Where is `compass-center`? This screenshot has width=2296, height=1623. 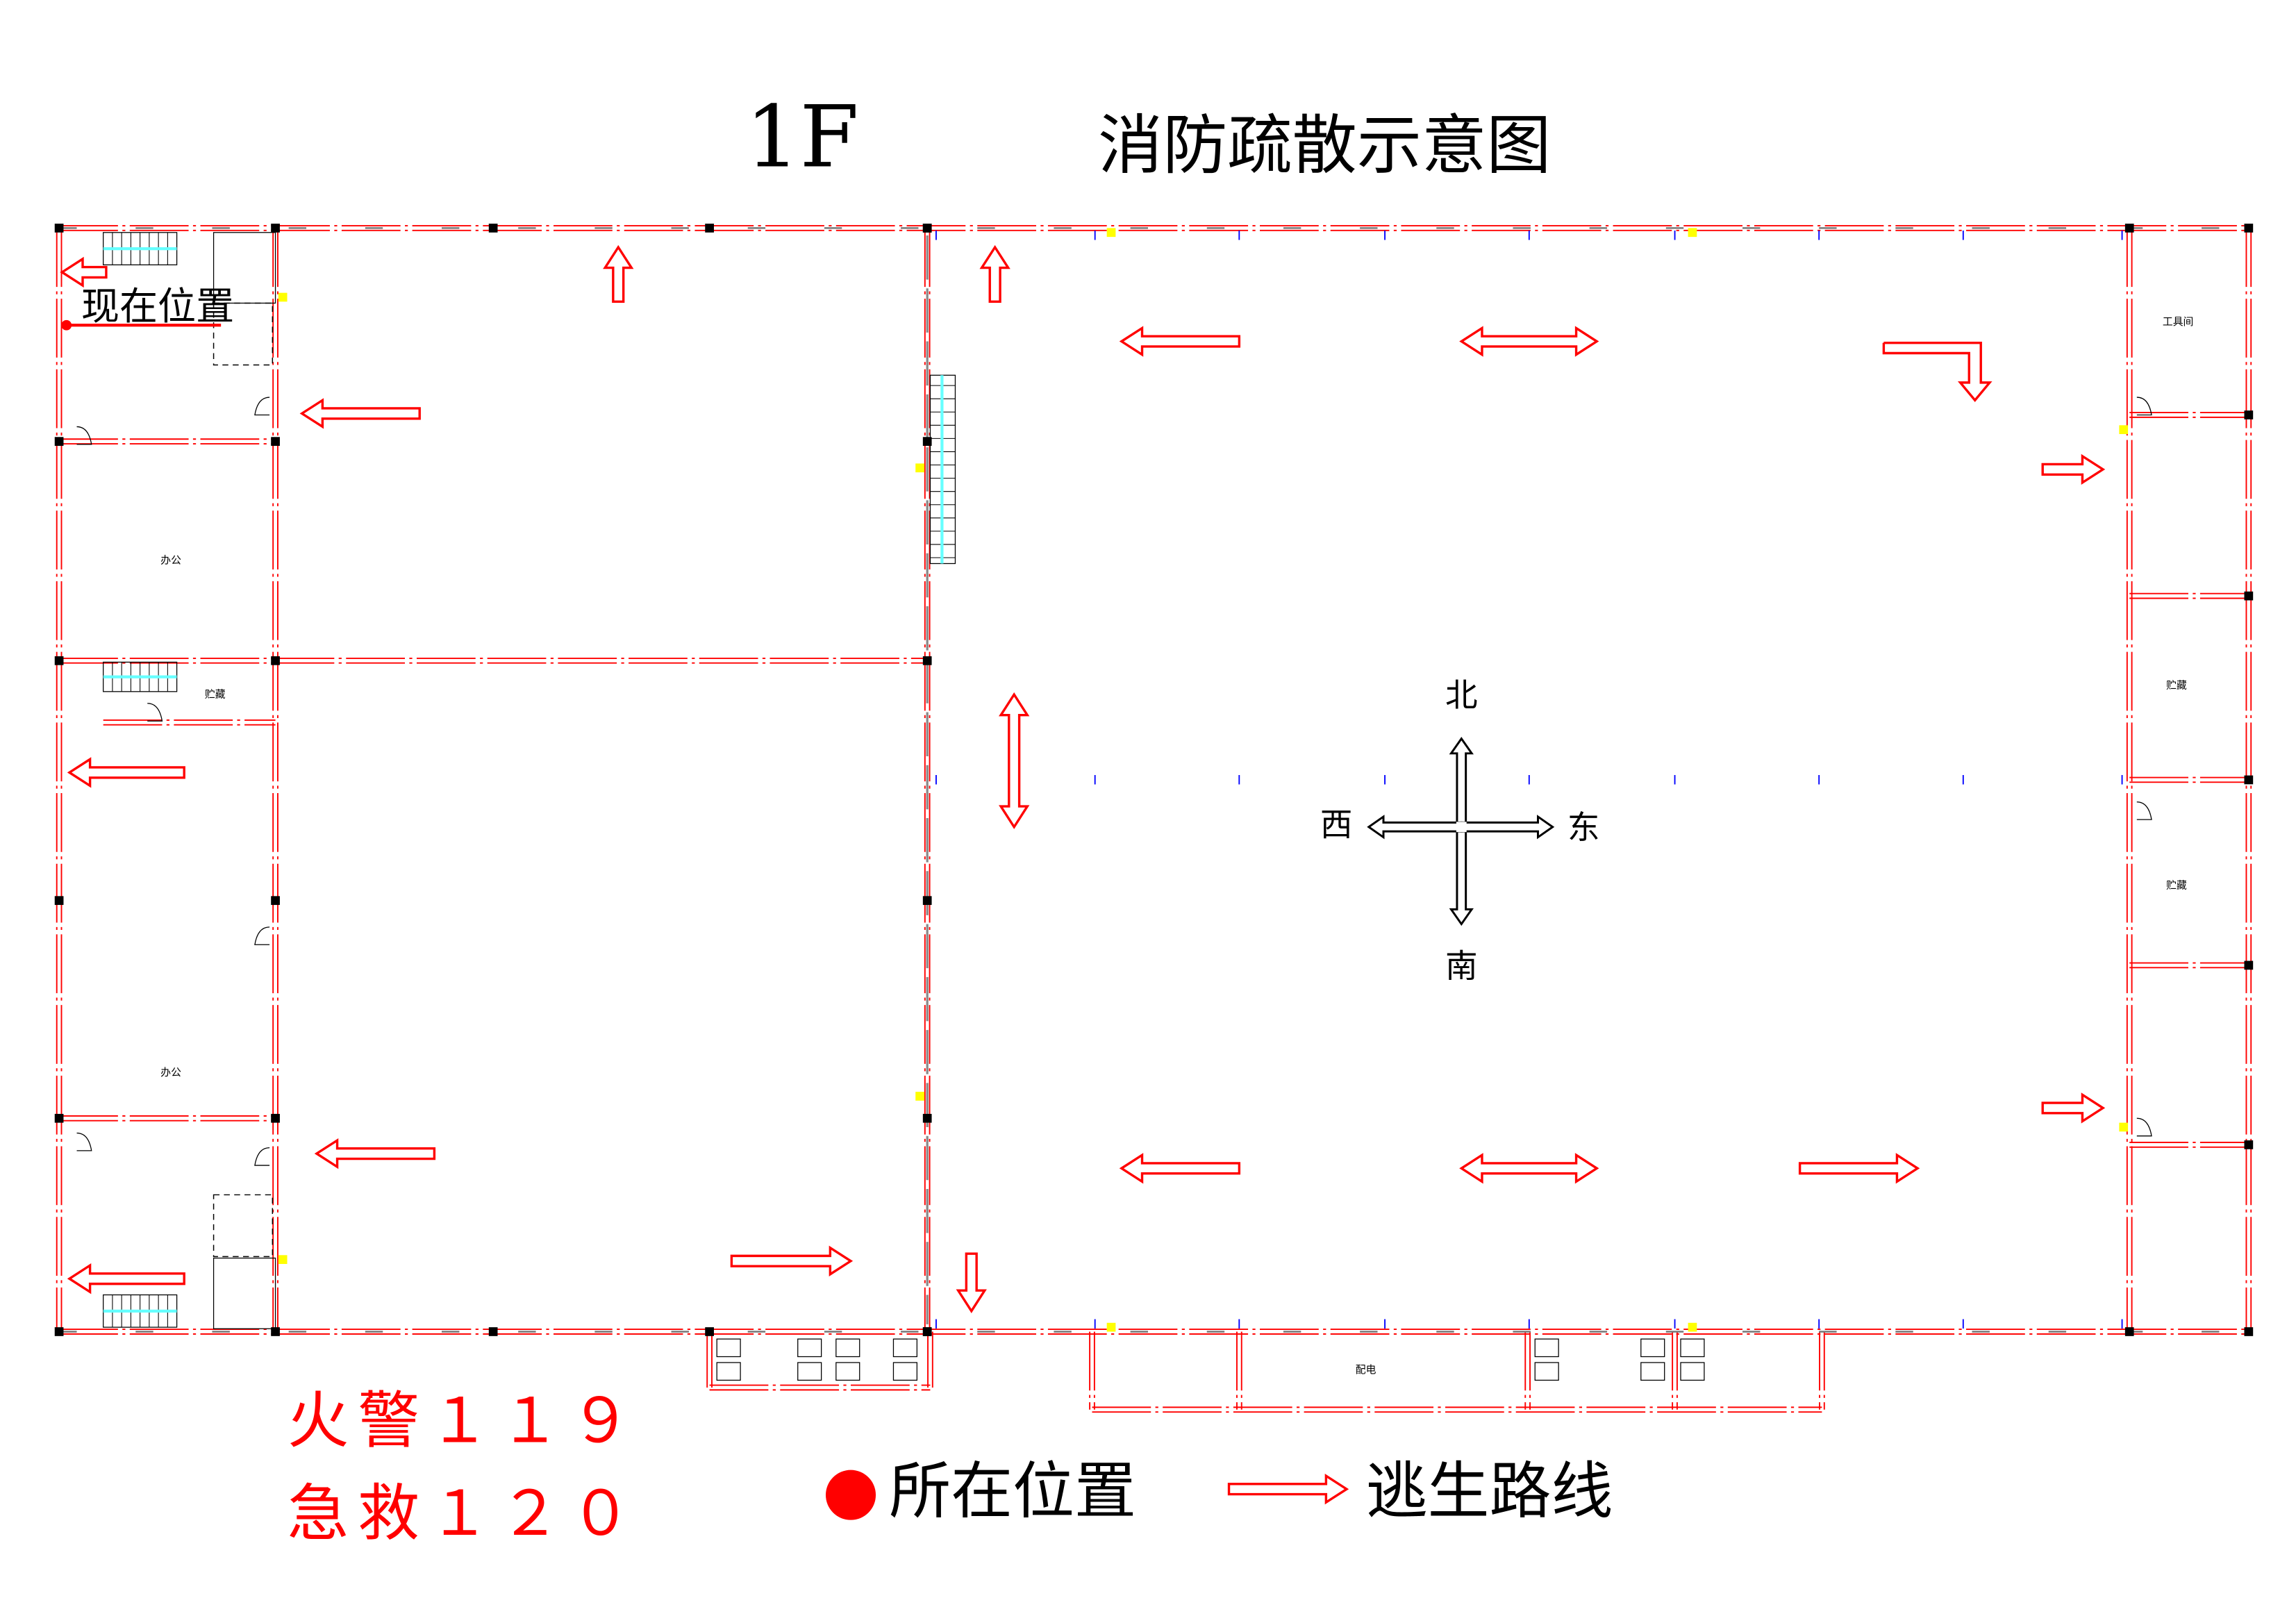 compass-center is located at coordinates (1462, 827).